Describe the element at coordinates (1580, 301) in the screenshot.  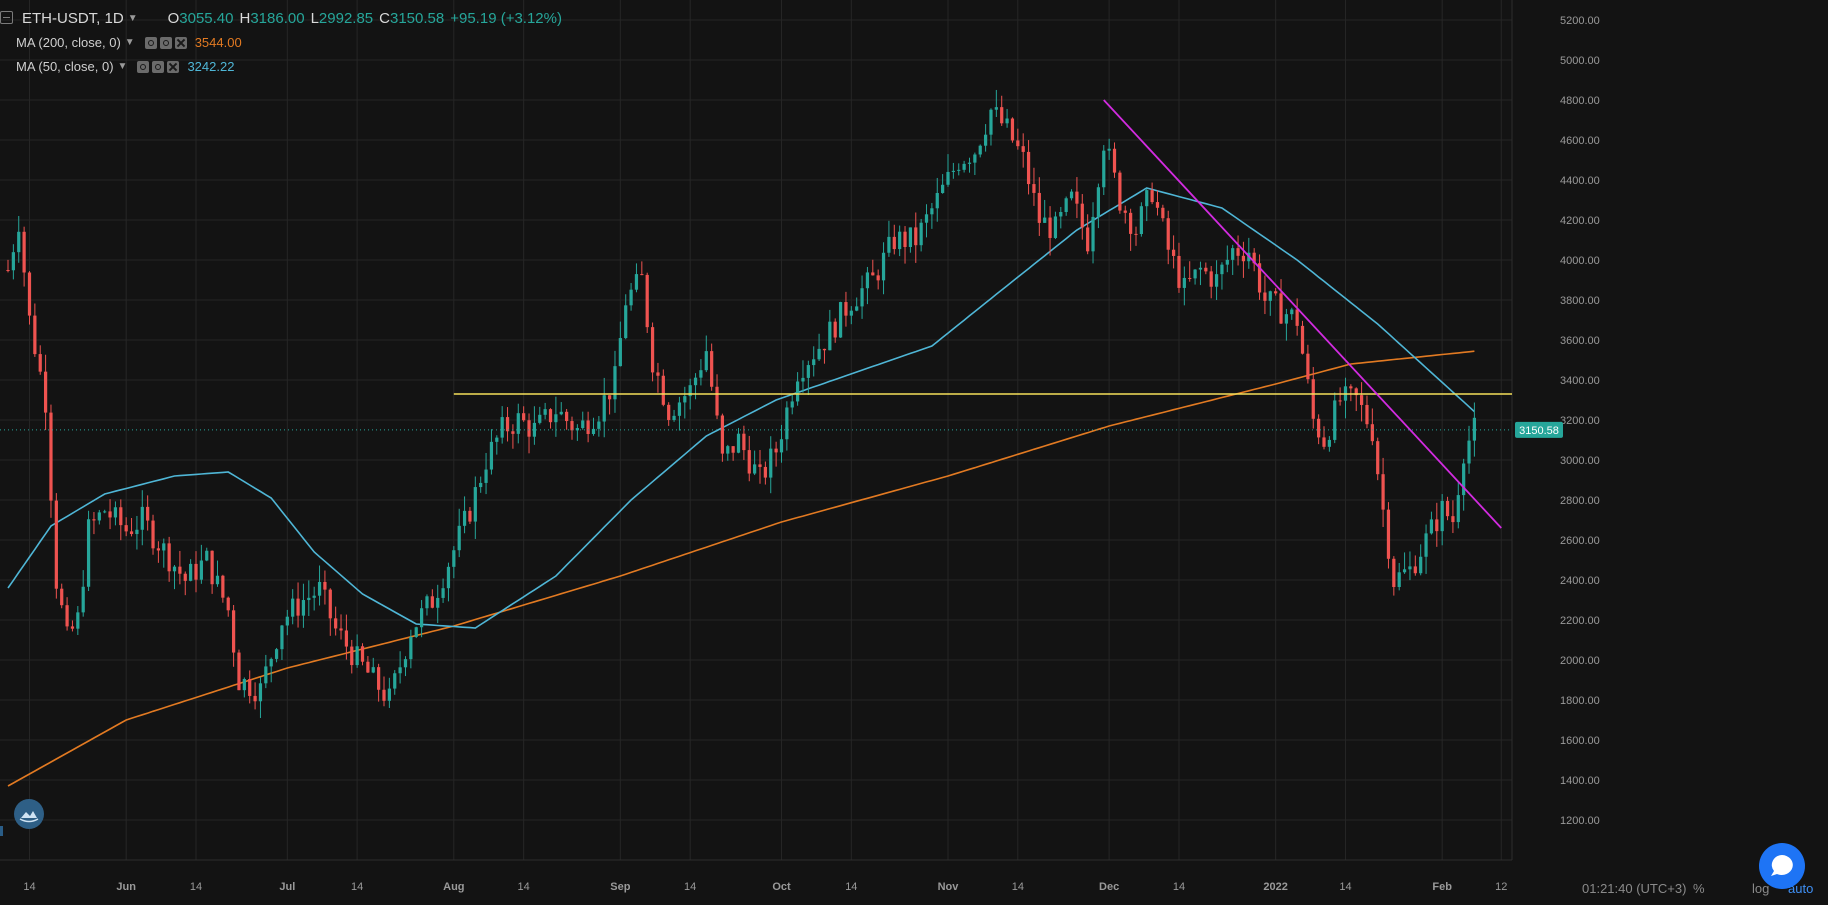
I see `price-tick-label: 3800.00` at that location.